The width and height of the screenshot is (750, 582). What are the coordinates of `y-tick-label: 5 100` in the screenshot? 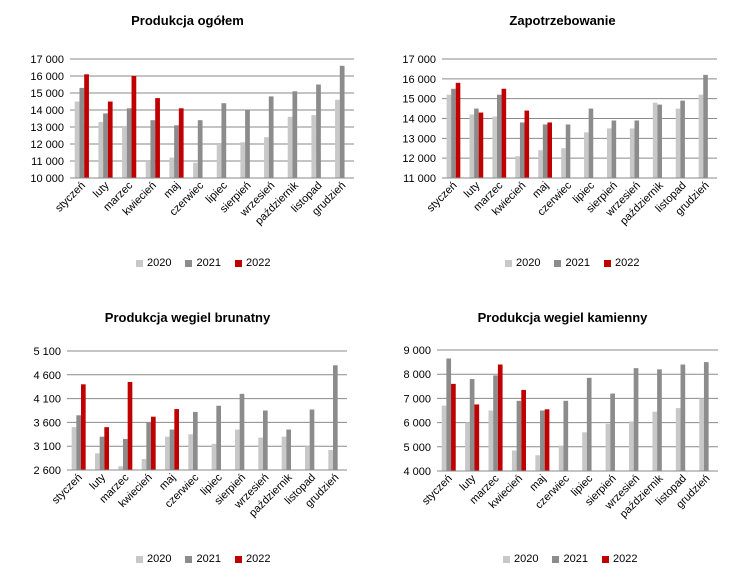 It's located at (47, 352).